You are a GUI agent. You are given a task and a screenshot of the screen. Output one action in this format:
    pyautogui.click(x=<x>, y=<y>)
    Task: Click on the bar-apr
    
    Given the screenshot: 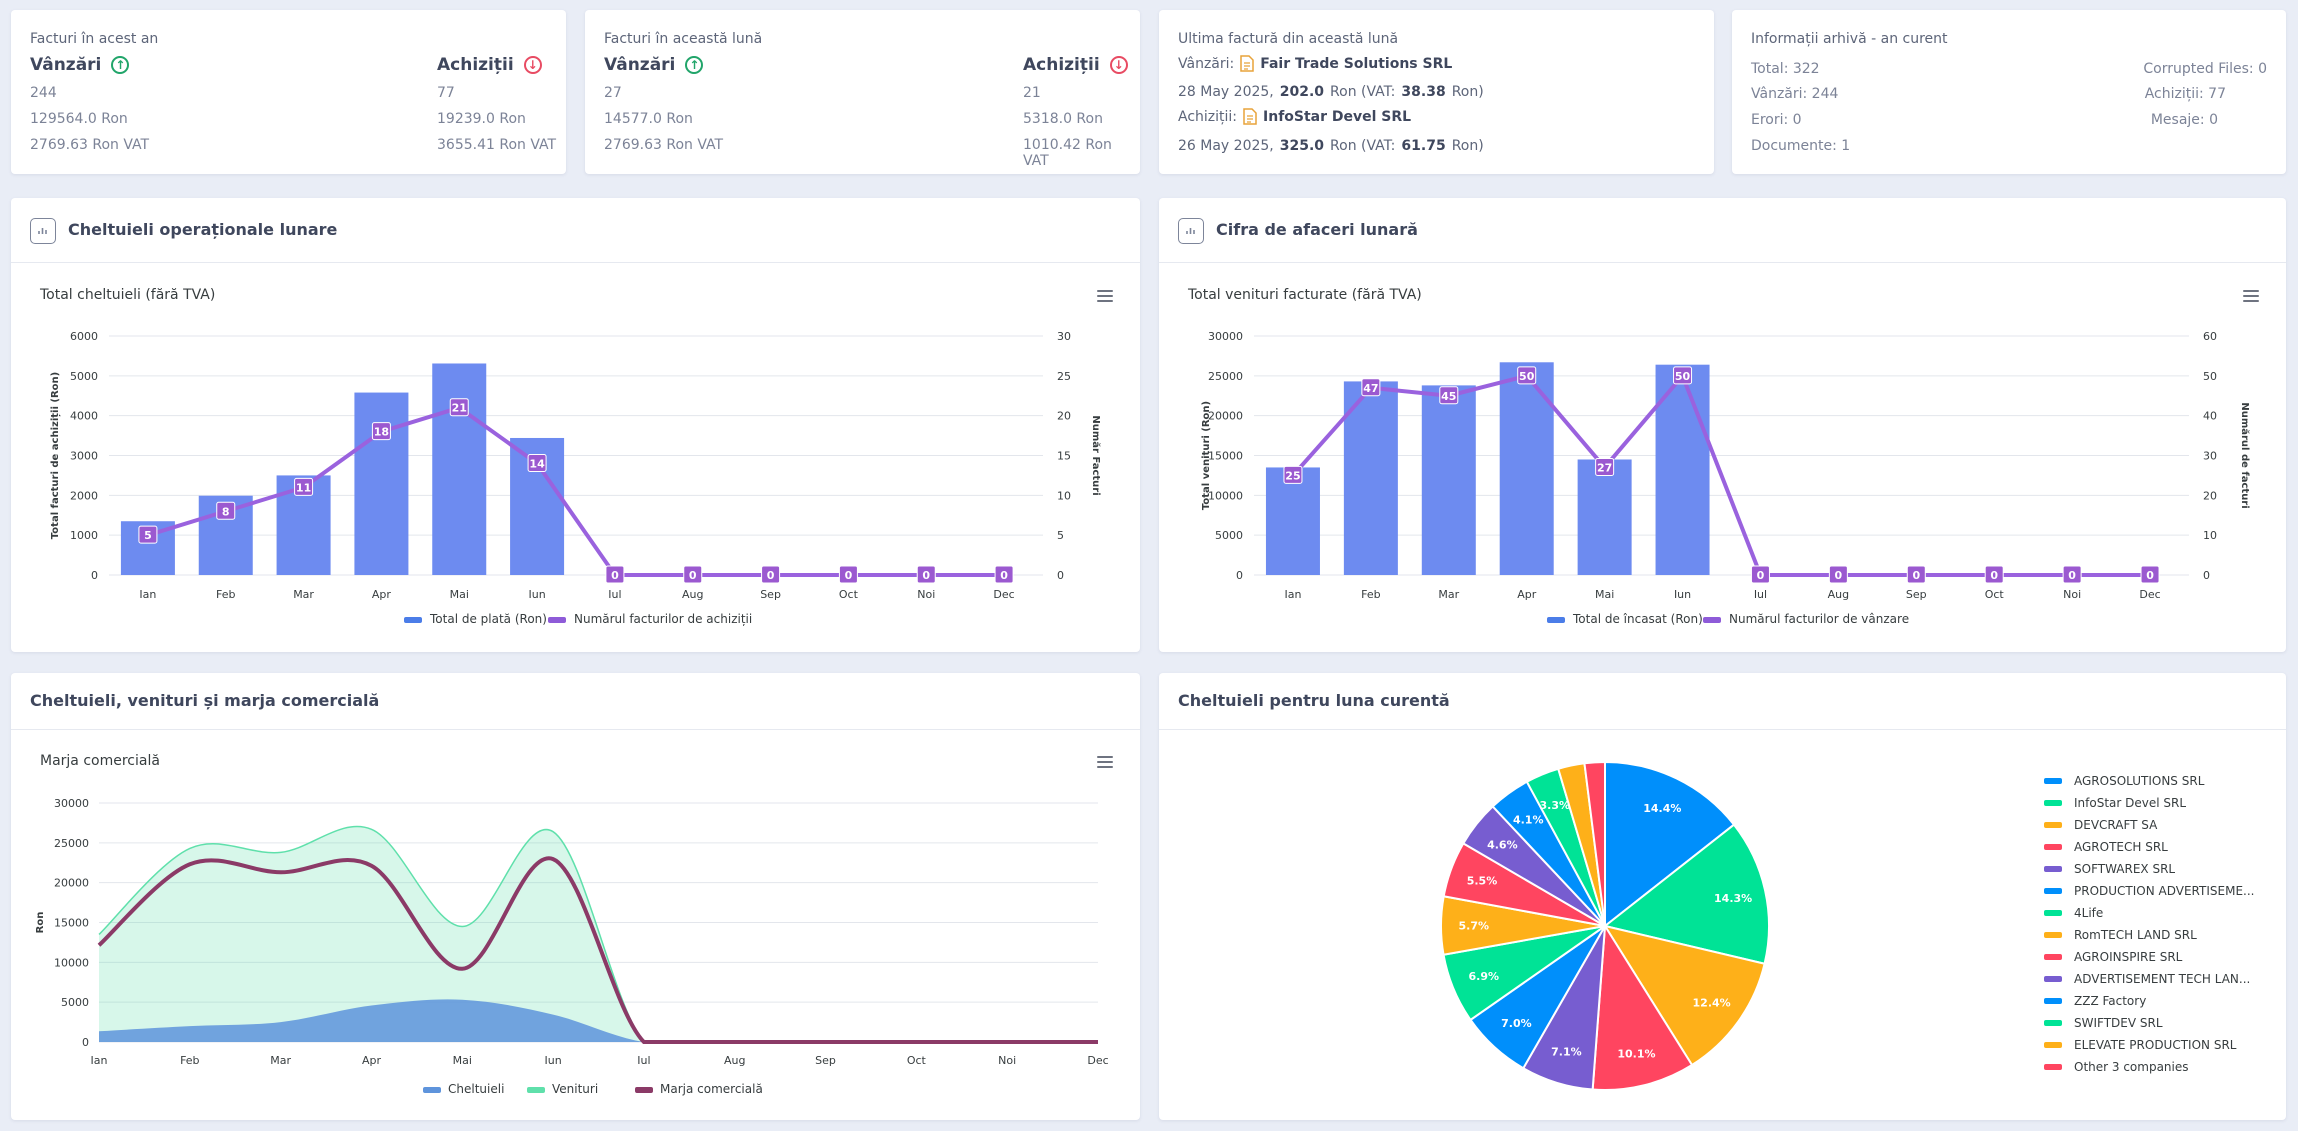 What is the action you would take?
    pyautogui.click(x=381, y=483)
    